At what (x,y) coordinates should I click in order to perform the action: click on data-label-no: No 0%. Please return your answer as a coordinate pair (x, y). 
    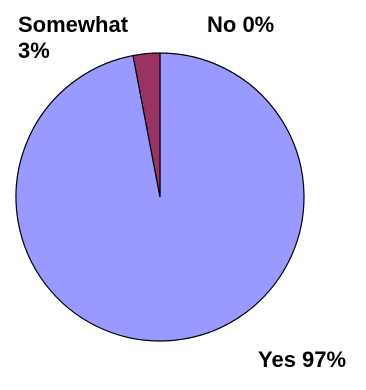
    Looking at the image, I should click on (241, 24).